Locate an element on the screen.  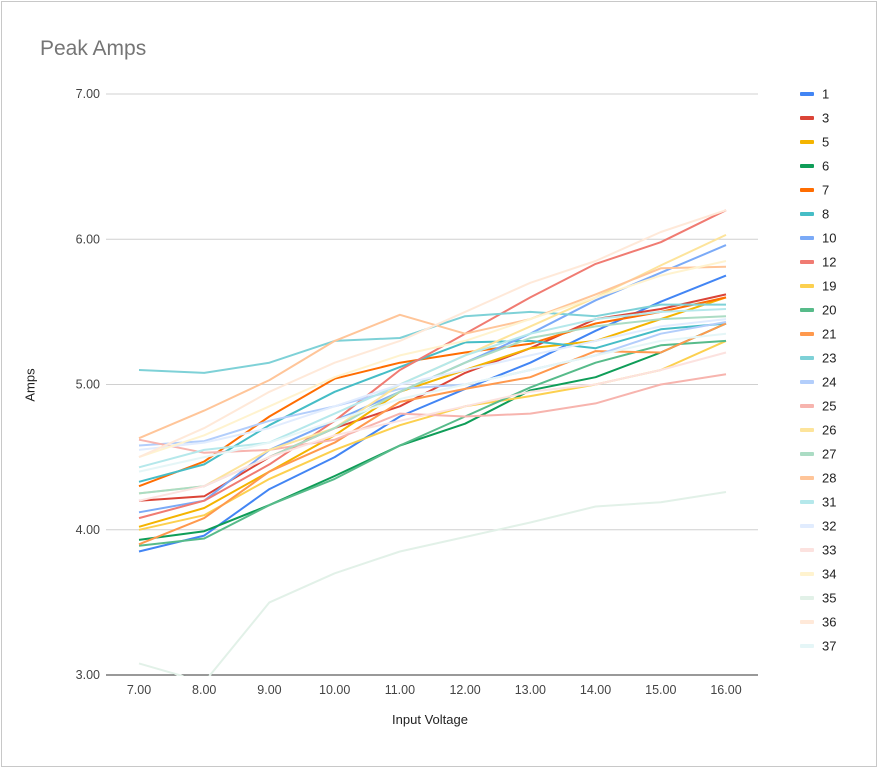
x-tick-label: 13.00 is located at coordinates (530, 690).